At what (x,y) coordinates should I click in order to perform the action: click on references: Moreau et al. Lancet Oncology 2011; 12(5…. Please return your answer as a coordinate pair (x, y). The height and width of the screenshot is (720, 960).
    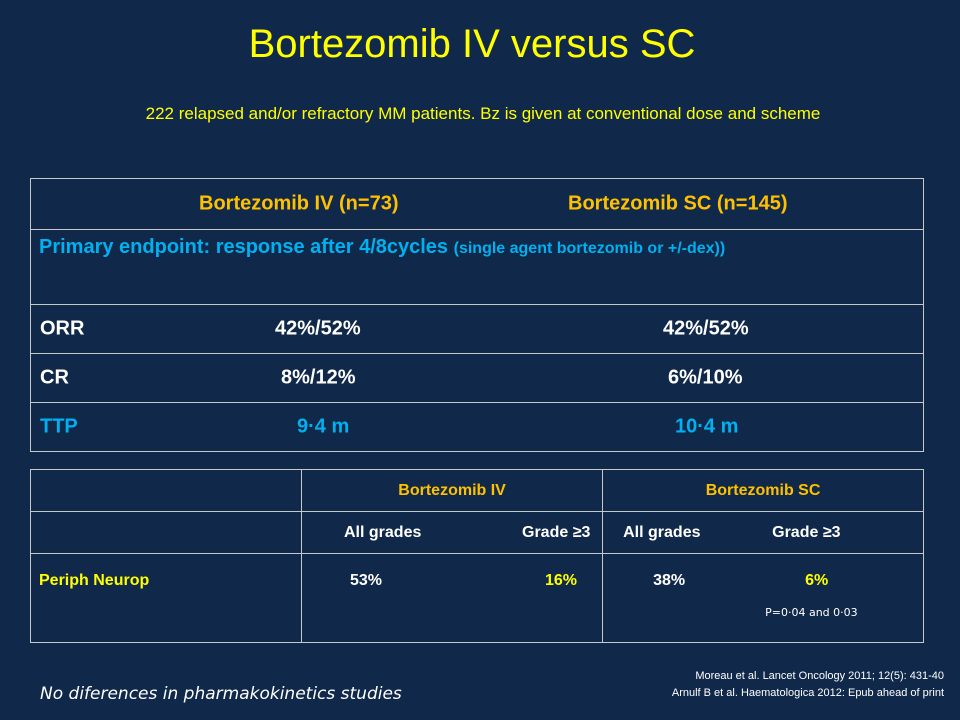
    Looking at the image, I should click on (808, 685).